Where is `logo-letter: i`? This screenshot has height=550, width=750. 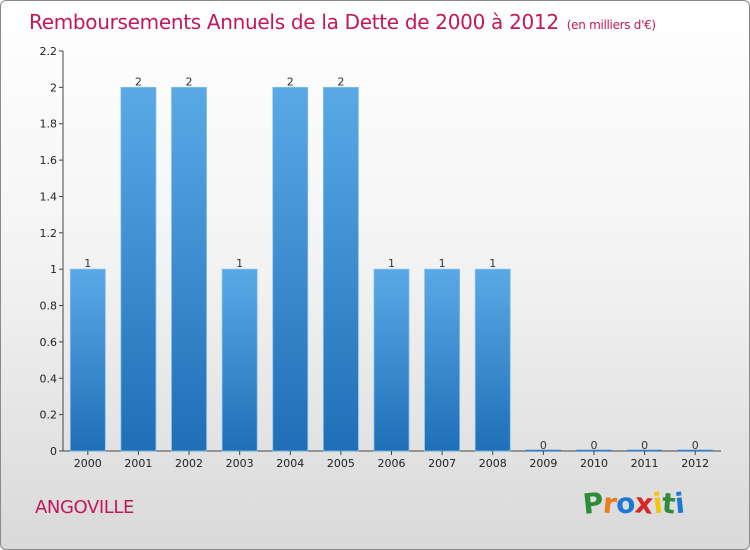
logo-letter: i is located at coordinates (679, 503).